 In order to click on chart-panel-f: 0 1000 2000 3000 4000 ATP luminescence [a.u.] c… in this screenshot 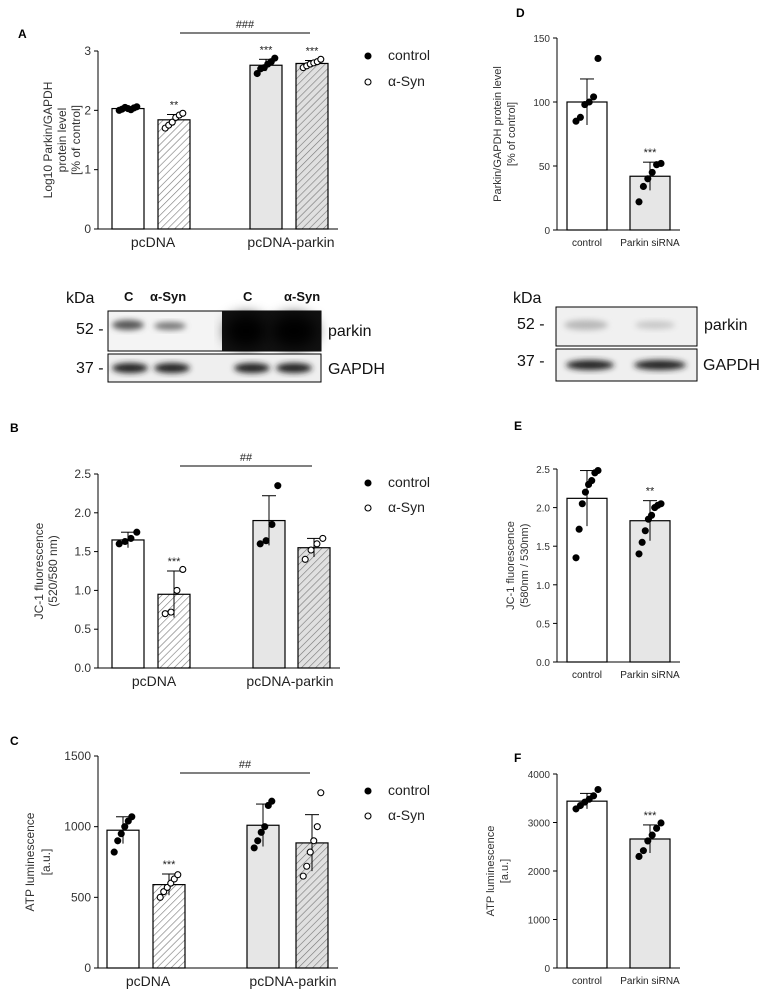, I will do `click(582, 878)`.